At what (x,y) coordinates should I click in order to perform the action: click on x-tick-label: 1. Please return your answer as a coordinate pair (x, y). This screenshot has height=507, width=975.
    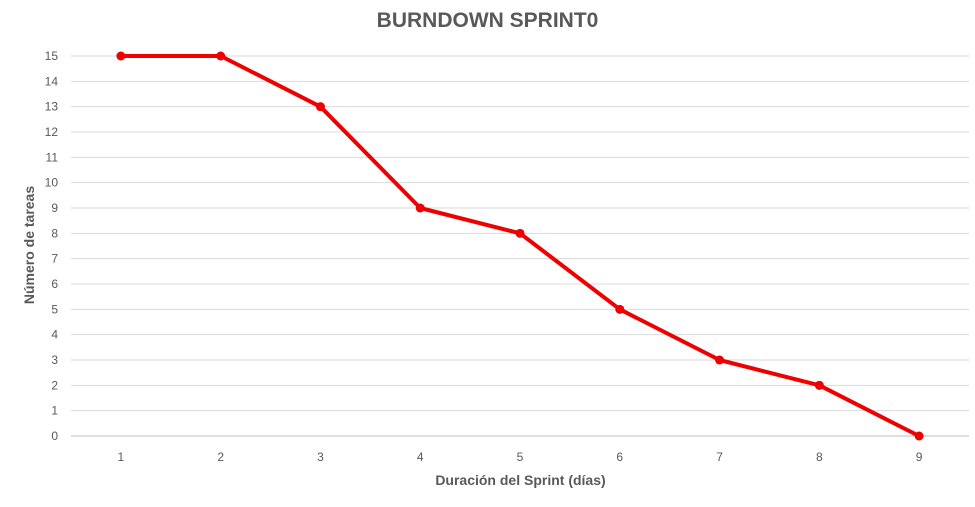
    Looking at the image, I should click on (121, 457).